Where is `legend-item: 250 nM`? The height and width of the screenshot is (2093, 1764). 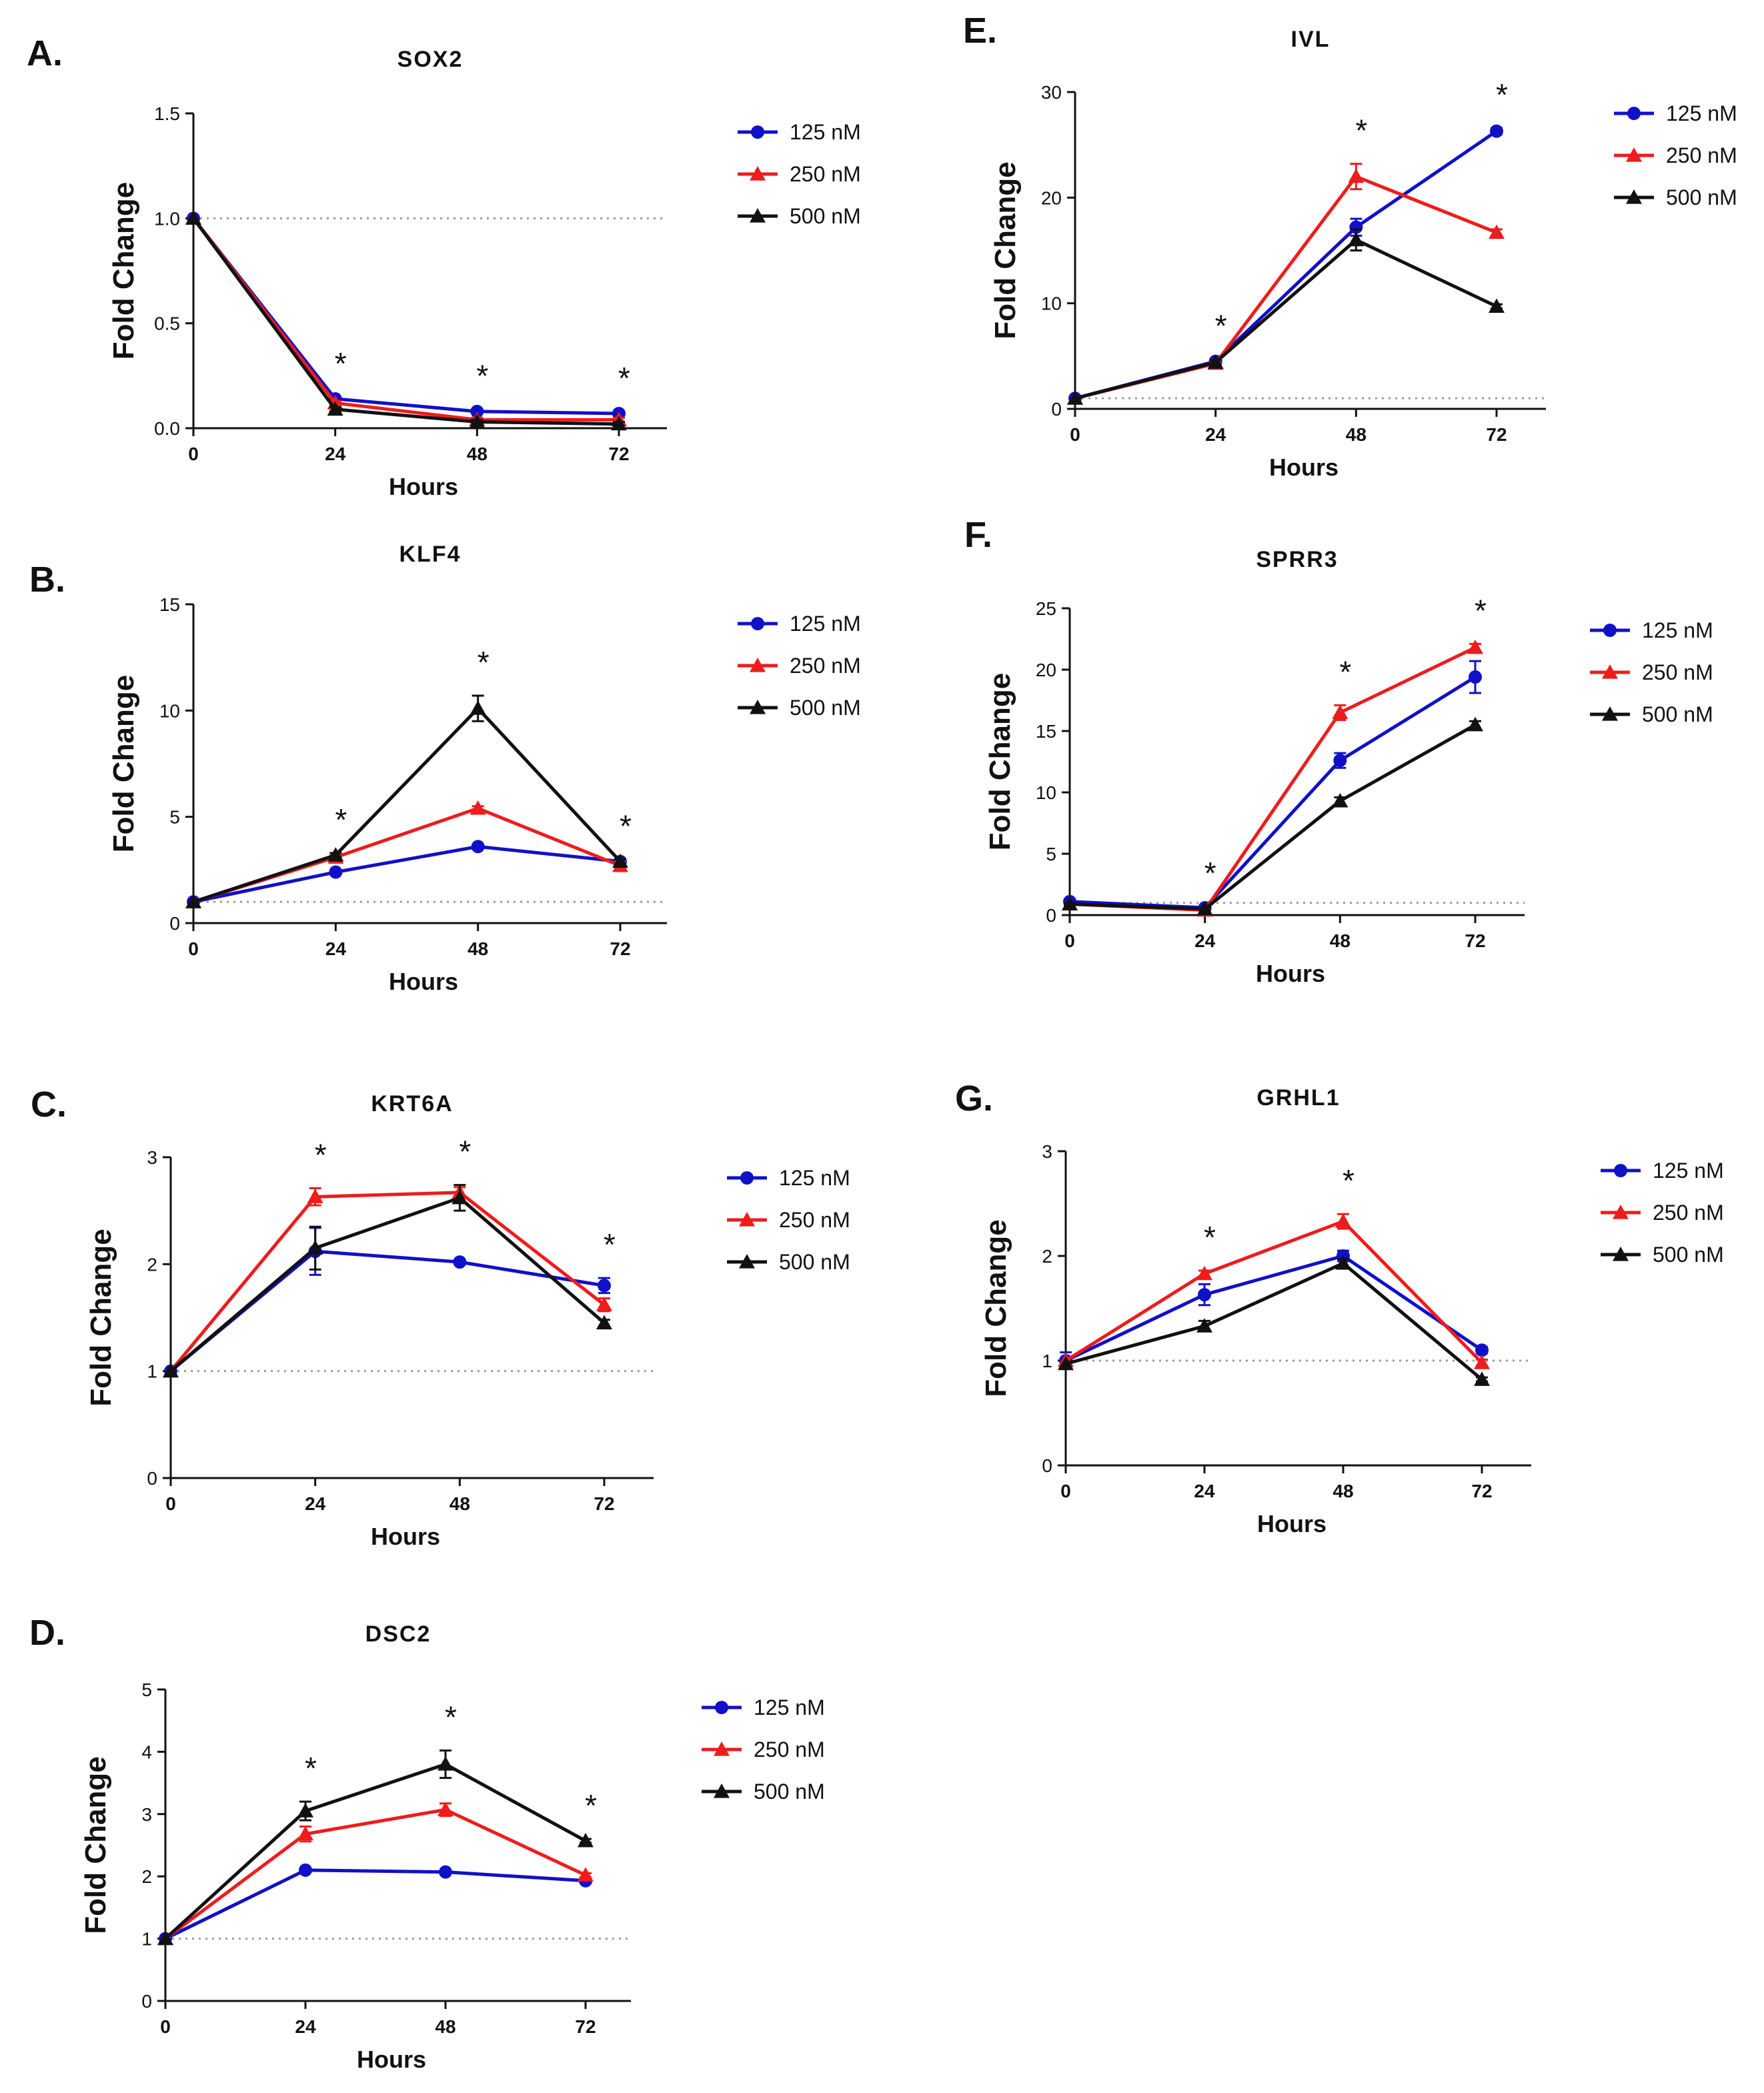 legend-item: 250 nM is located at coordinates (1662, 1213).